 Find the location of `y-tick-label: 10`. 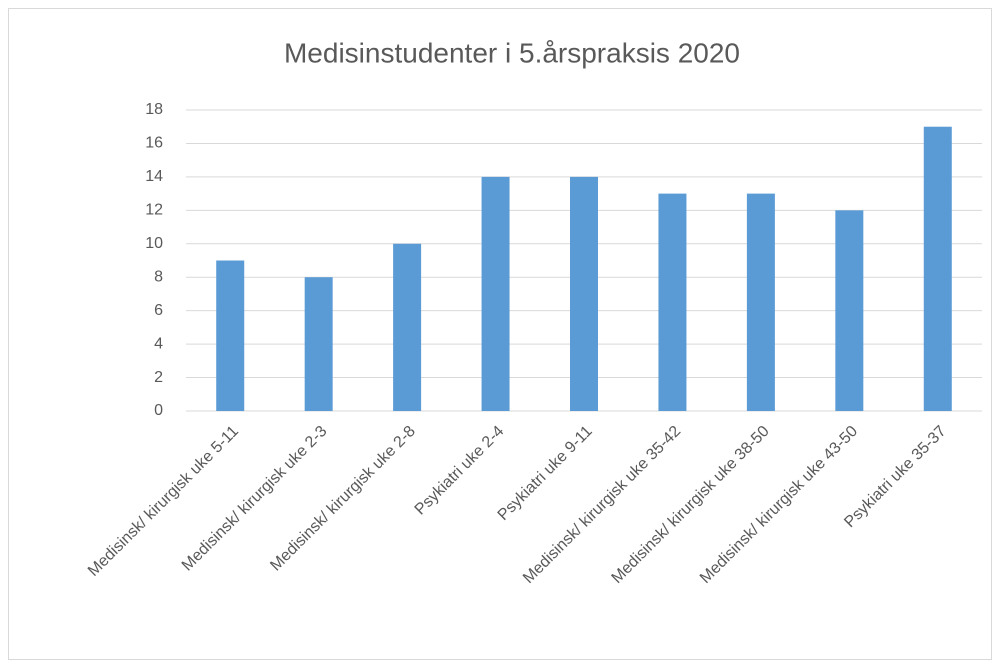

y-tick-label: 10 is located at coordinates (154, 243).